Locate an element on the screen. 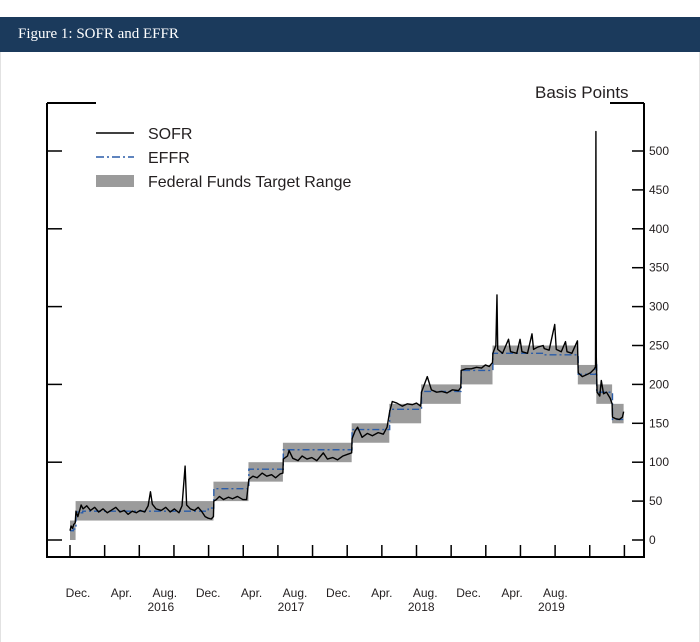 This screenshot has height=642, width=700. figure-header: Figure 1: SOFR and EFFR is located at coordinates (350, 34).